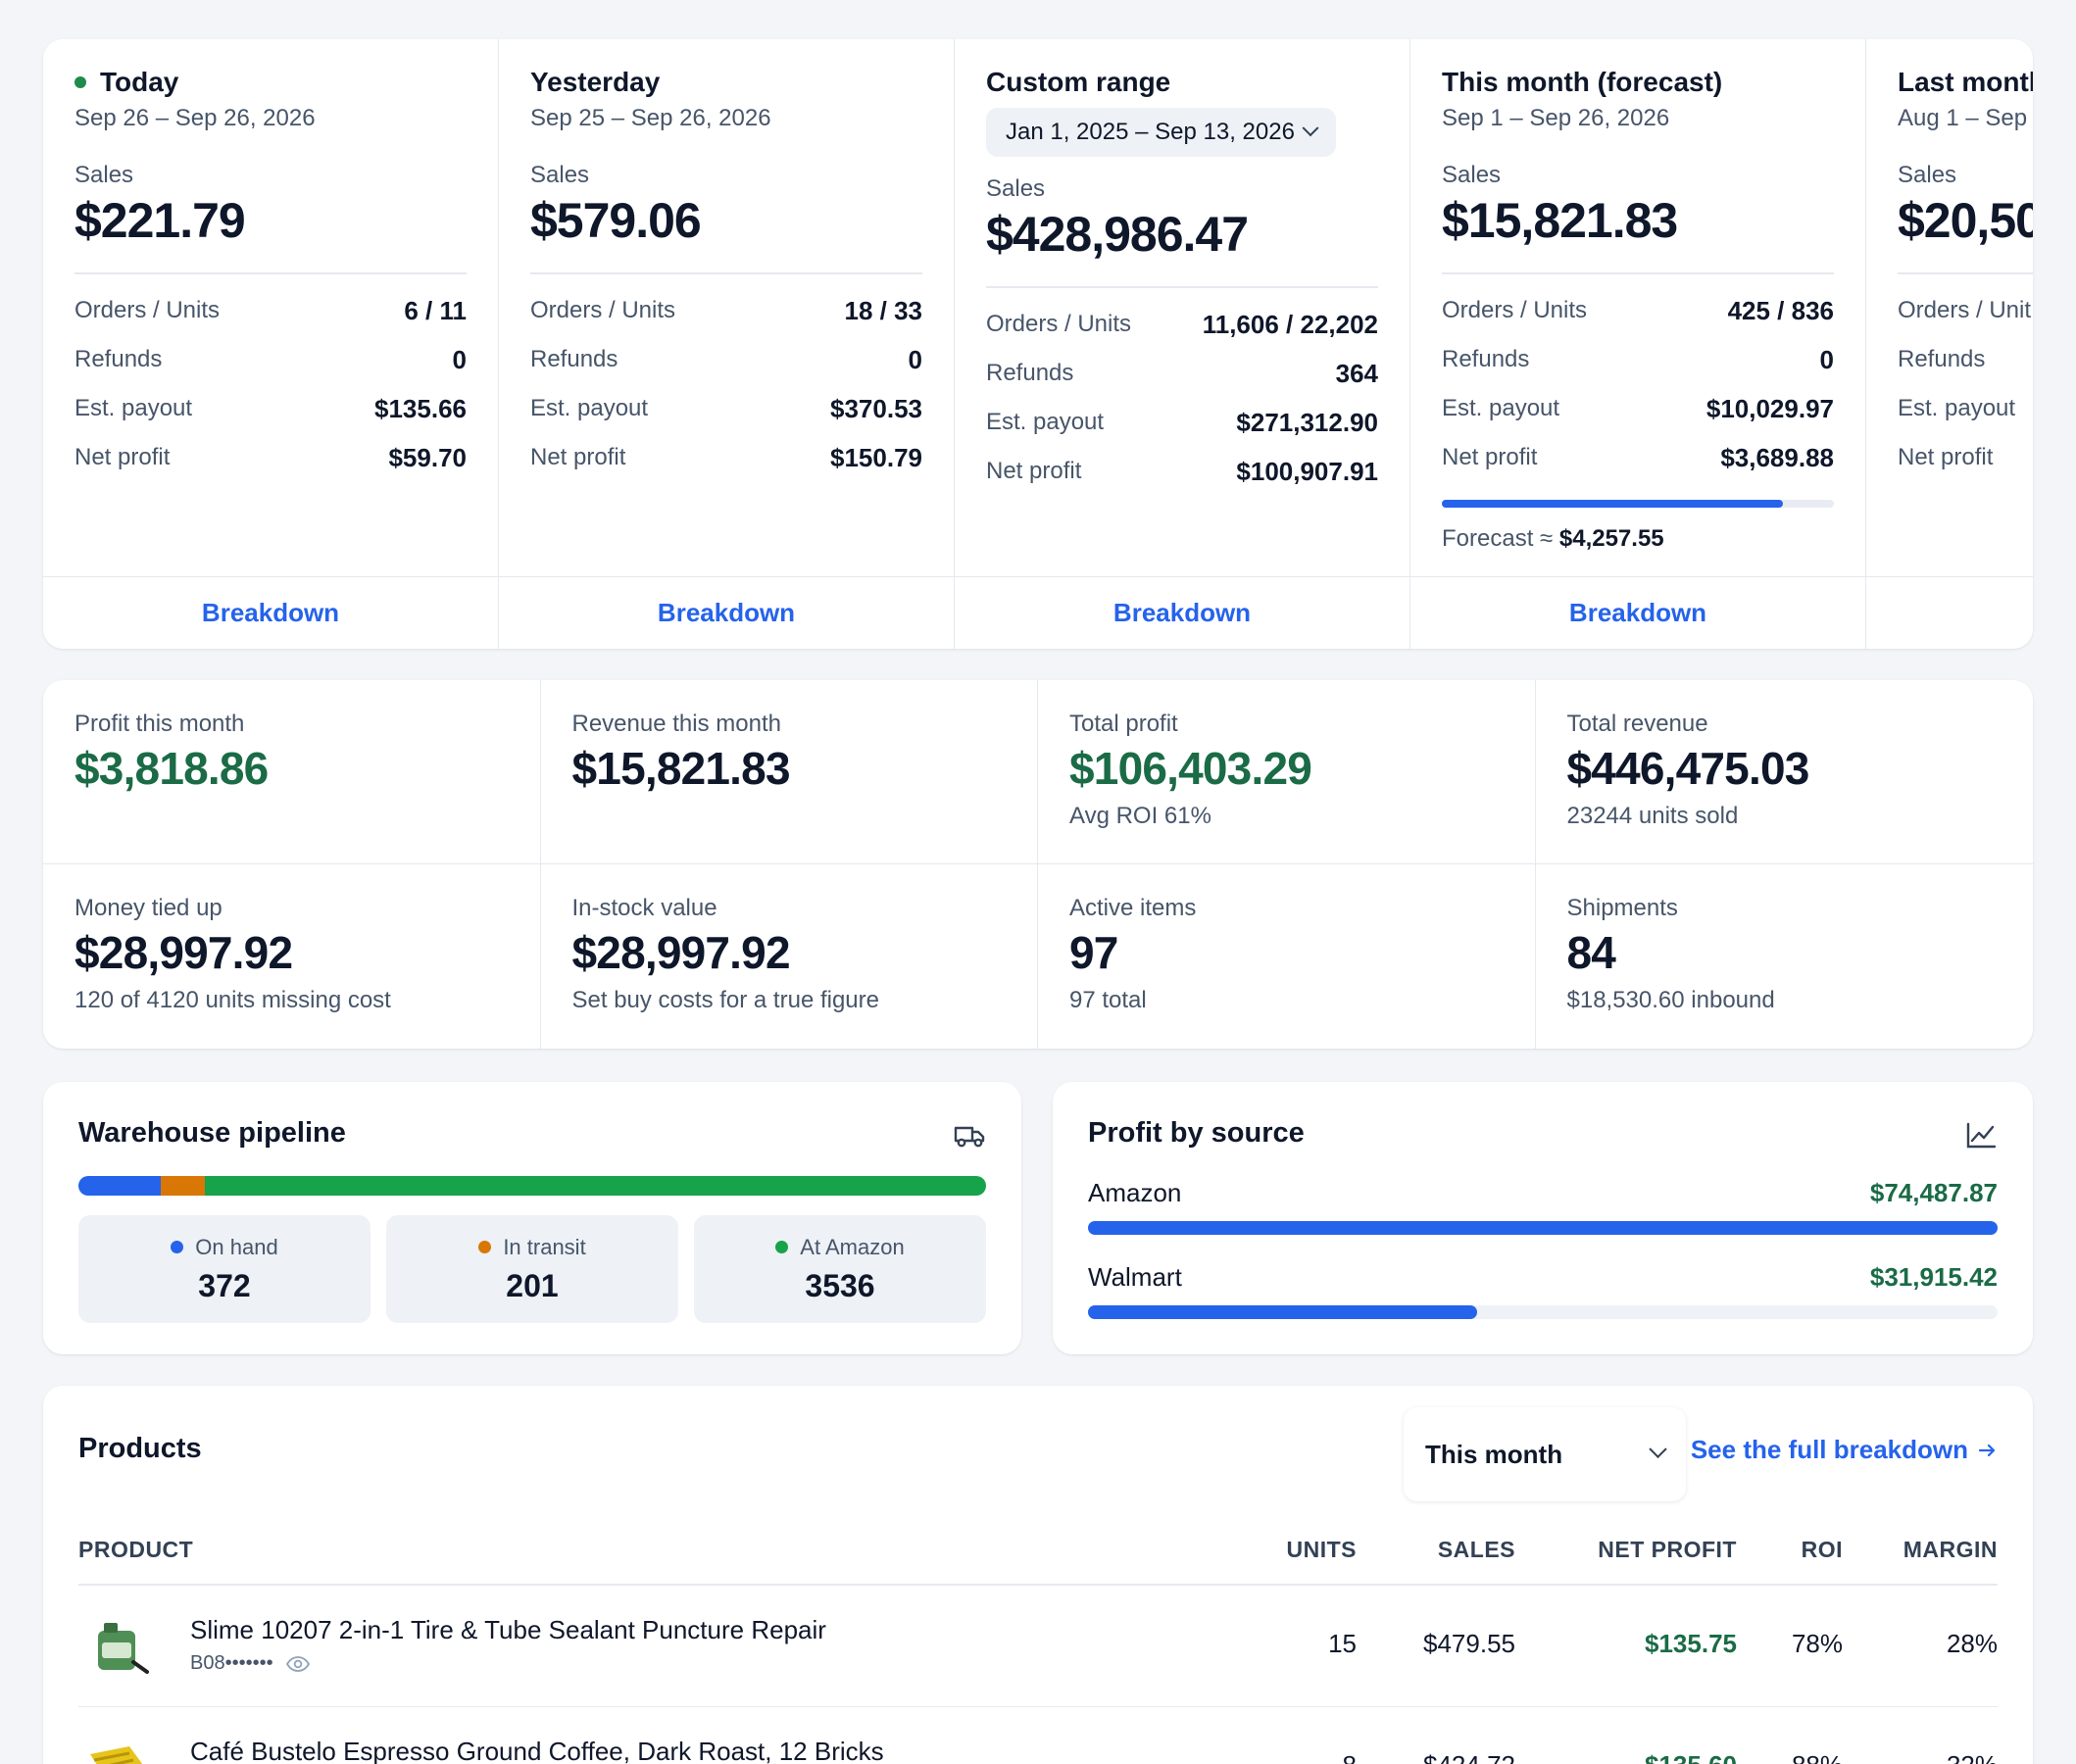 The image size is (2076, 1764). I want to click on source-row-walmart: Walmart $31,915.42, so click(1543, 1289).